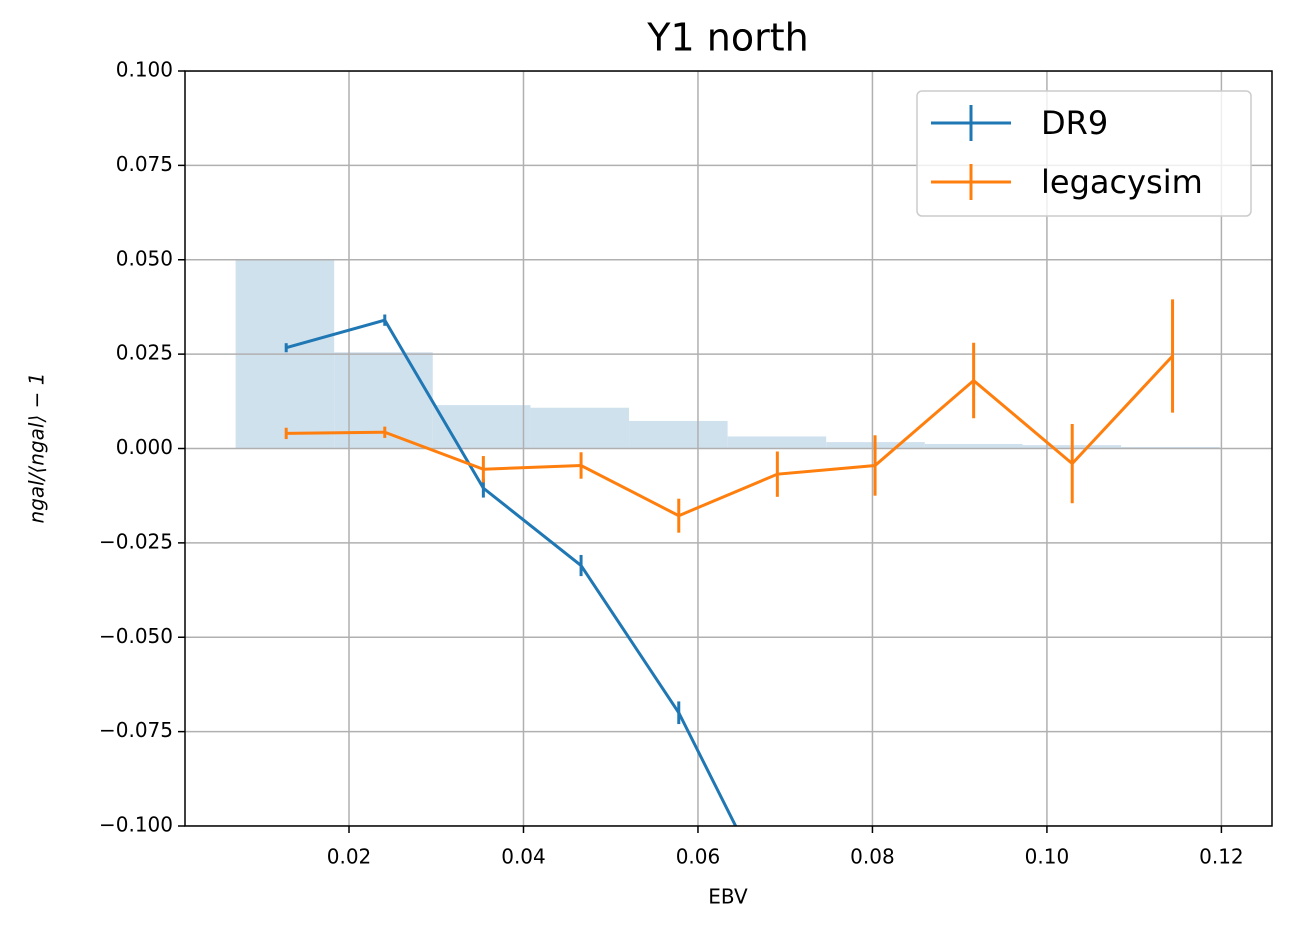 The height and width of the screenshot is (937, 1291). Describe the element at coordinates (37, 448) in the screenshot. I see `y-axis-label: ngal/⟨ngal⟩ − 1` at that location.